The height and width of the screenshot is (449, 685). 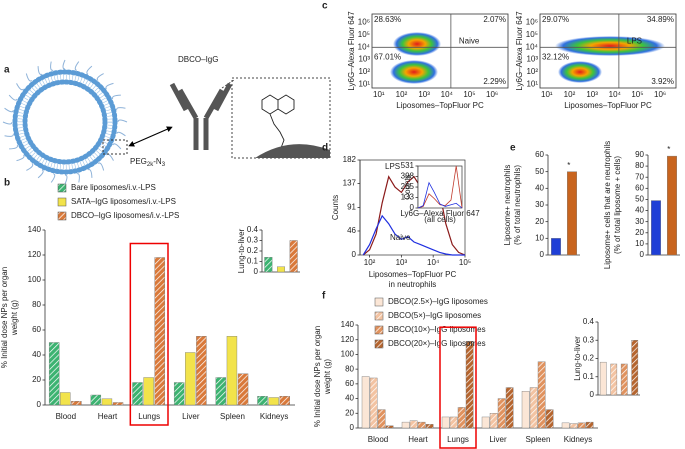 What do you see at coordinates (335, 207) in the screenshot?
I see `y-axis-label: Counts` at bounding box center [335, 207].